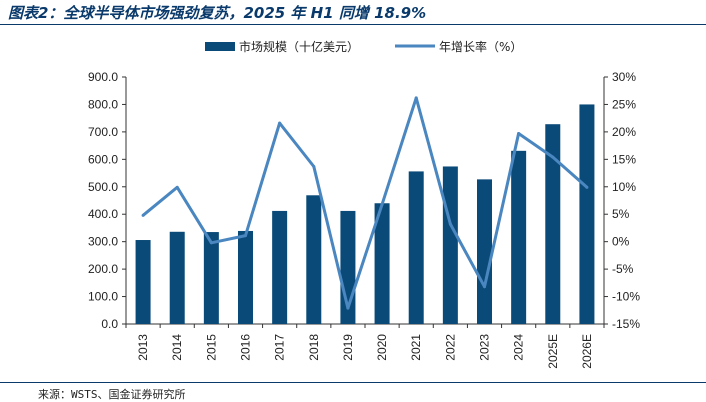 The height and width of the screenshot is (402, 706). Describe the element at coordinates (626, 324) in the screenshot. I see `right-tick-label: -15%` at that location.